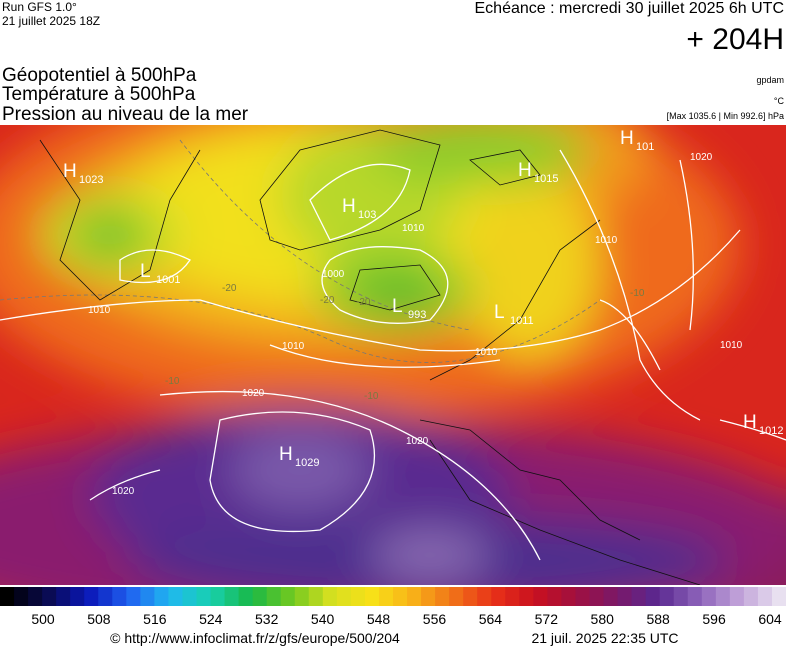 This screenshot has width=786, height=653. Describe the element at coordinates (603, 619) in the screenshot. I see `colorbar-label: 580` at that location.